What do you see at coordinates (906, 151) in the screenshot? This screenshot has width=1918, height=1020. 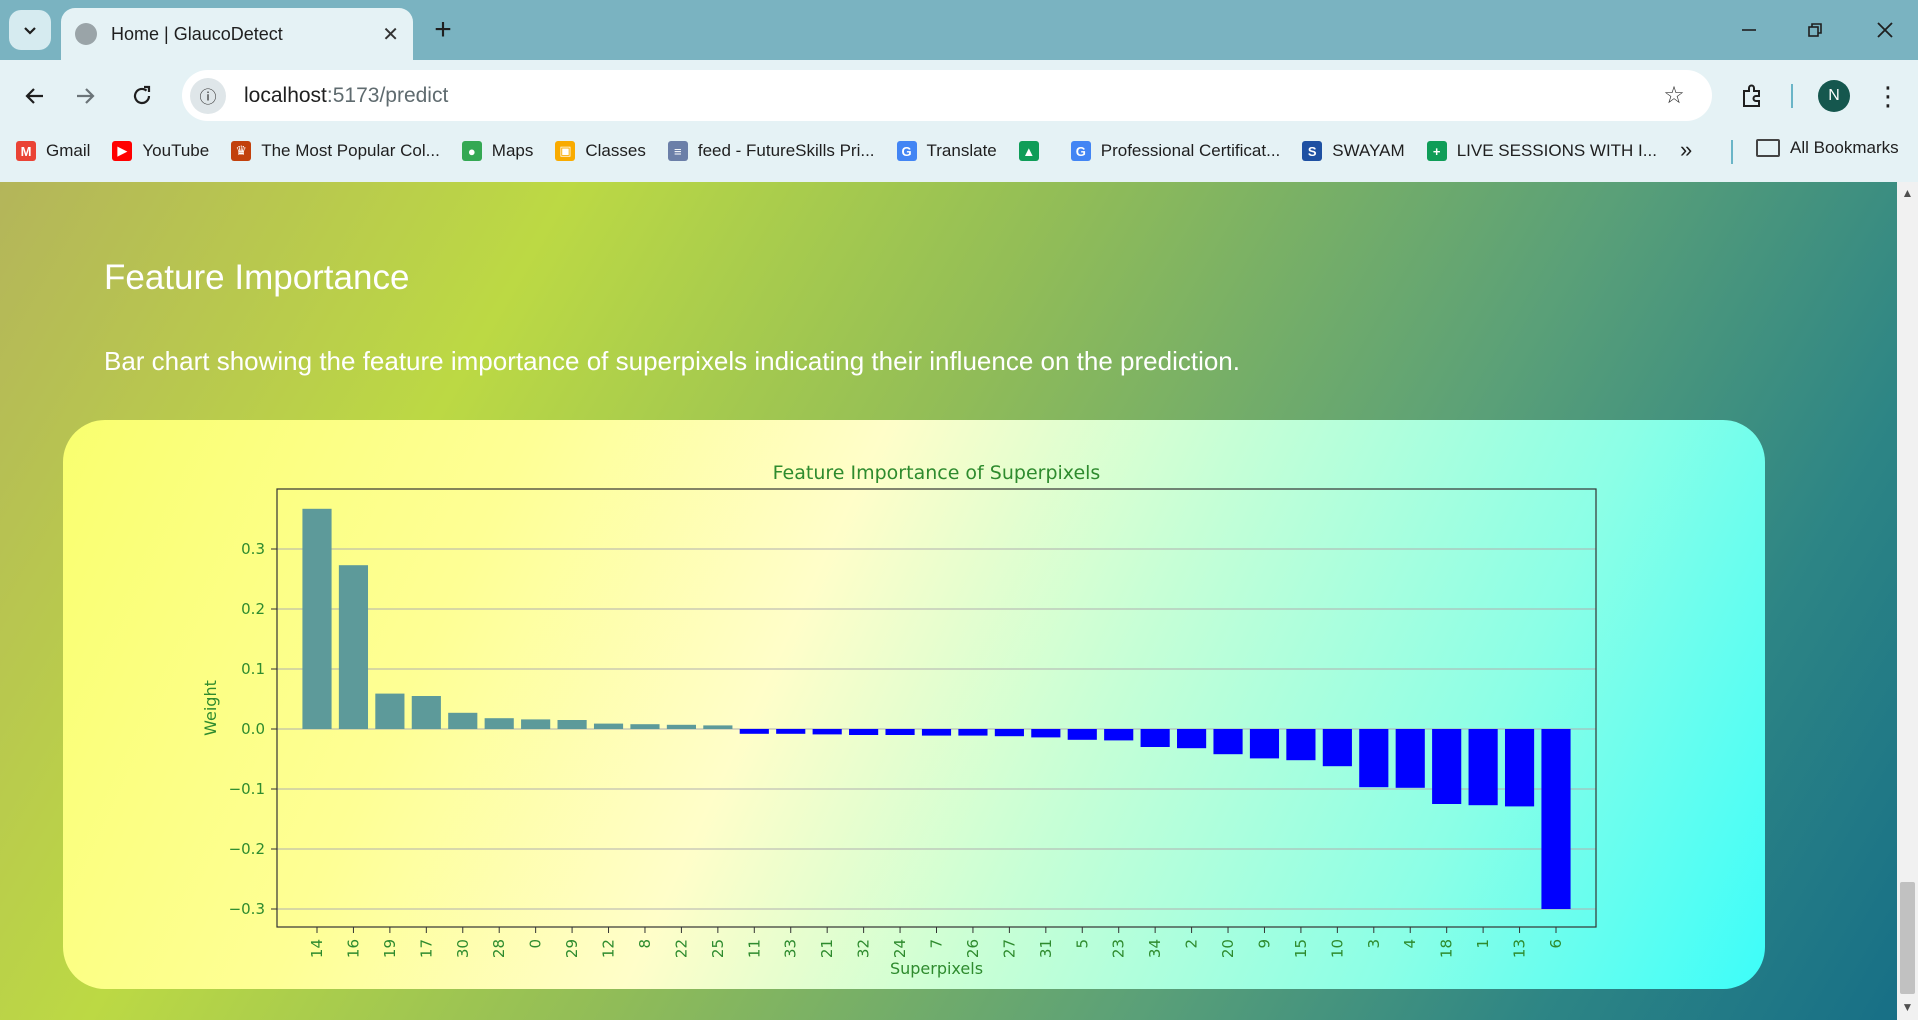 I see `translate-icon: G` at bounding box center [906, 151].